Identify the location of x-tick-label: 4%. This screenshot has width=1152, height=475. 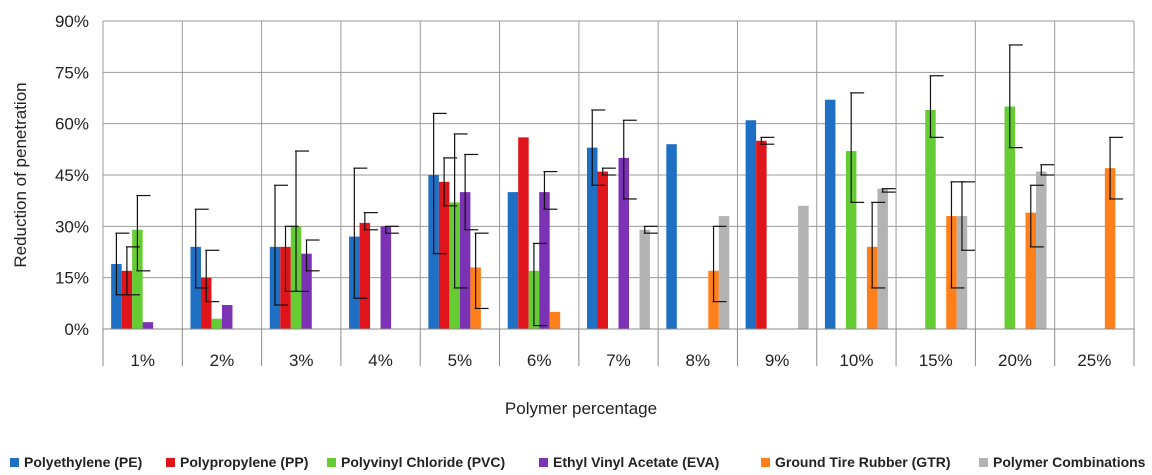
(380, 360).